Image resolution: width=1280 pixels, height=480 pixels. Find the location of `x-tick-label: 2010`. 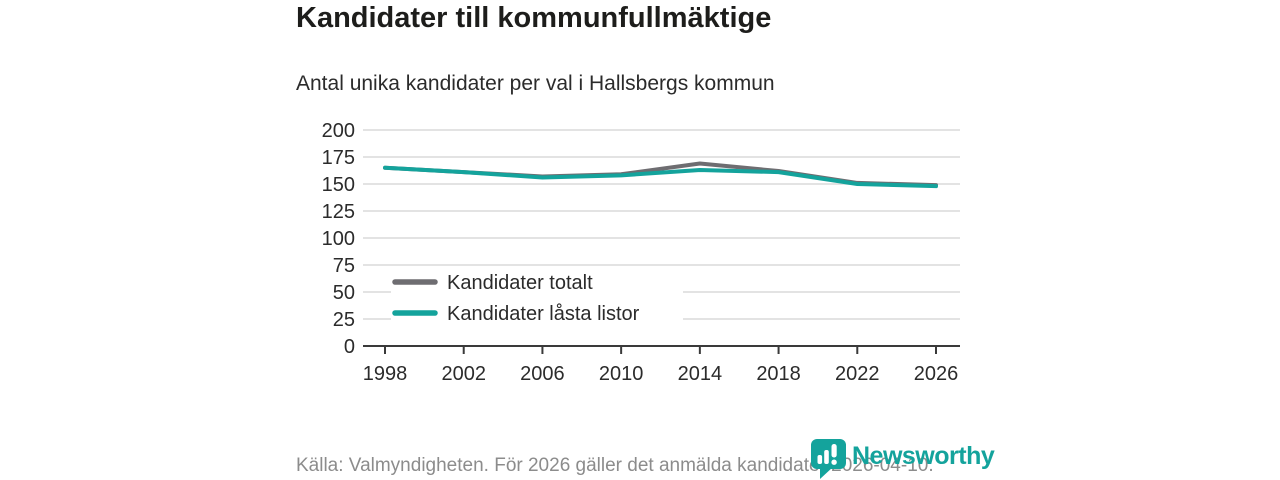

x-tick-label: 2010 is located at coordinates (621, 374).